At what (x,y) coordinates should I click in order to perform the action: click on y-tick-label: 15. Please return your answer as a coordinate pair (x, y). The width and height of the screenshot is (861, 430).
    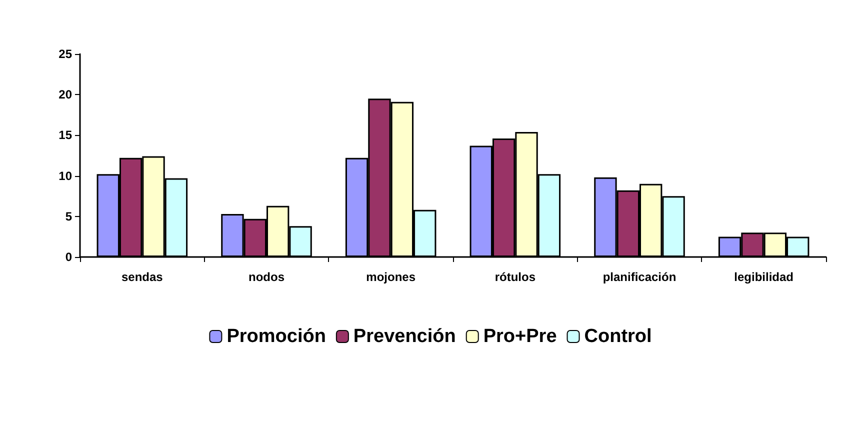
    Looking at the image, I should click on (65, 135).